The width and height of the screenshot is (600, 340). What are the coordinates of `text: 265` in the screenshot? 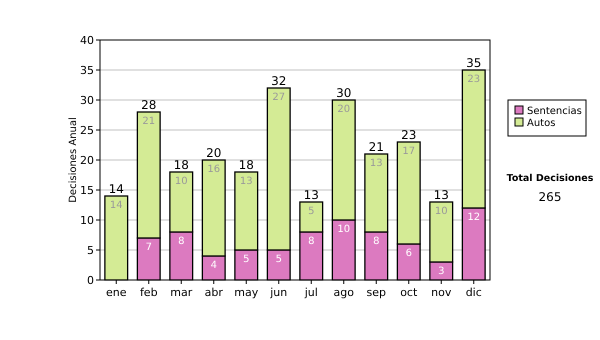 It's located at (550, 197).